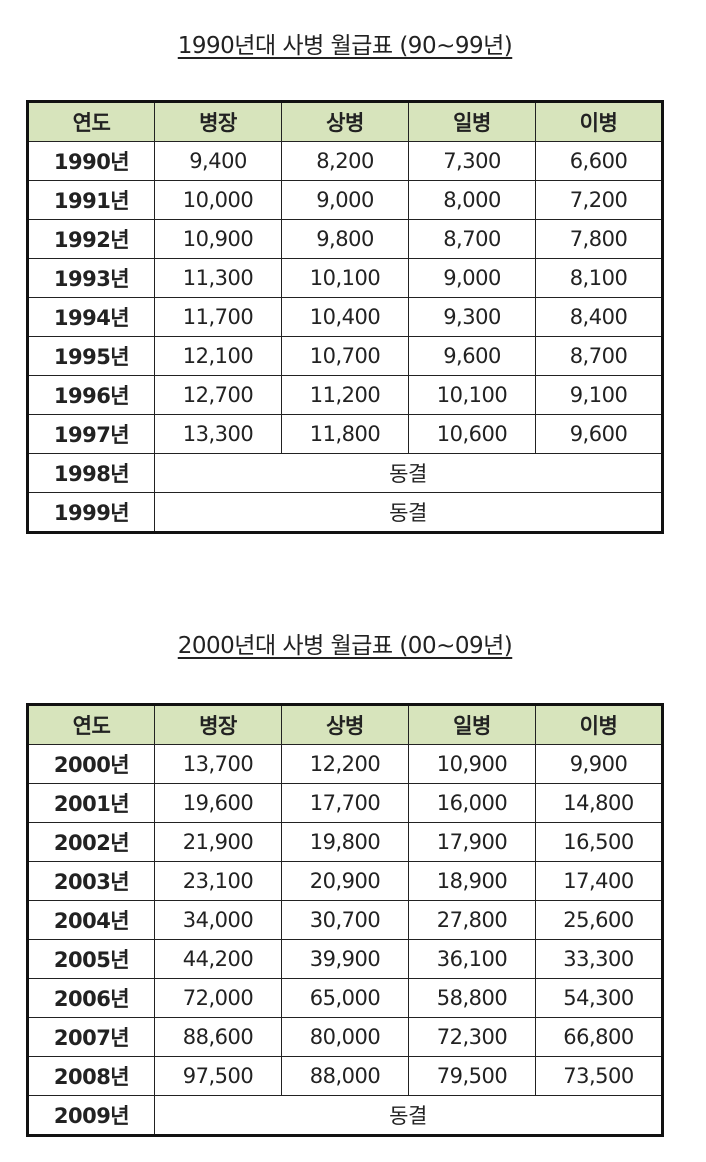 This screenshot has height=1162, width=706. I want to click on salary-cell: 10,700, so click(345, 356).